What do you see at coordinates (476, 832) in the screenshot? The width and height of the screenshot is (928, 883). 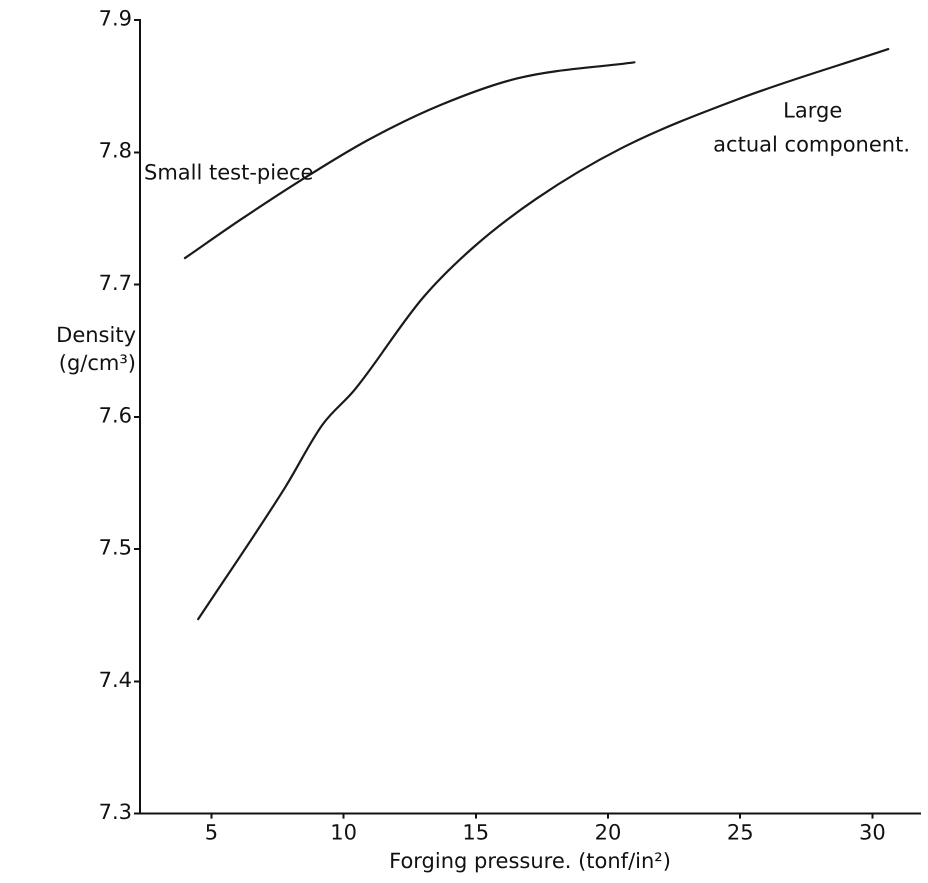 I see `x-tick-label: 15` at bounding box center [476, 832].